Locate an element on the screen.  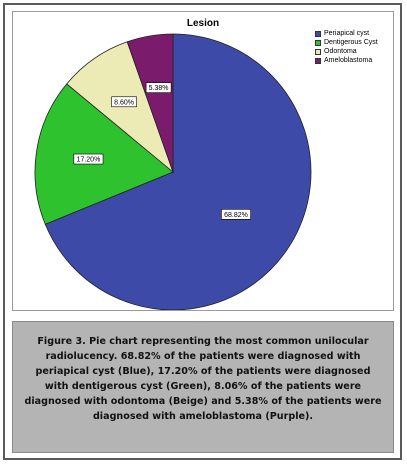
data-label-ameloblastoma: 5.38% is located at coordinates (158, 87).